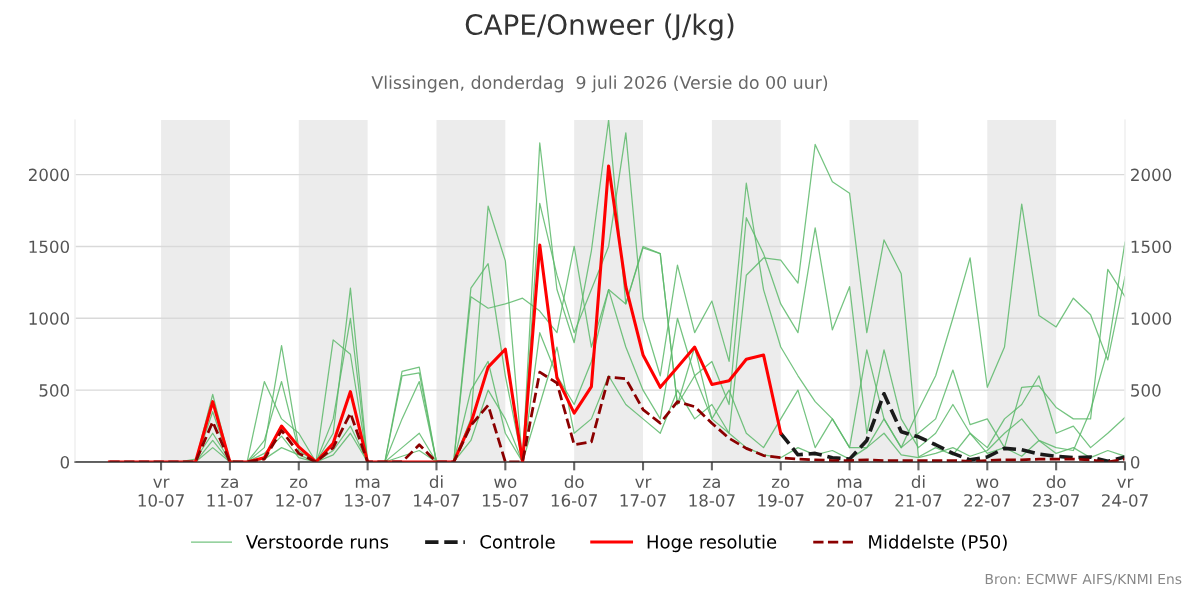 This screenshot has width=1200, height=600. I want to click on x-tick-label: zo 12-07, so click(299, 492).